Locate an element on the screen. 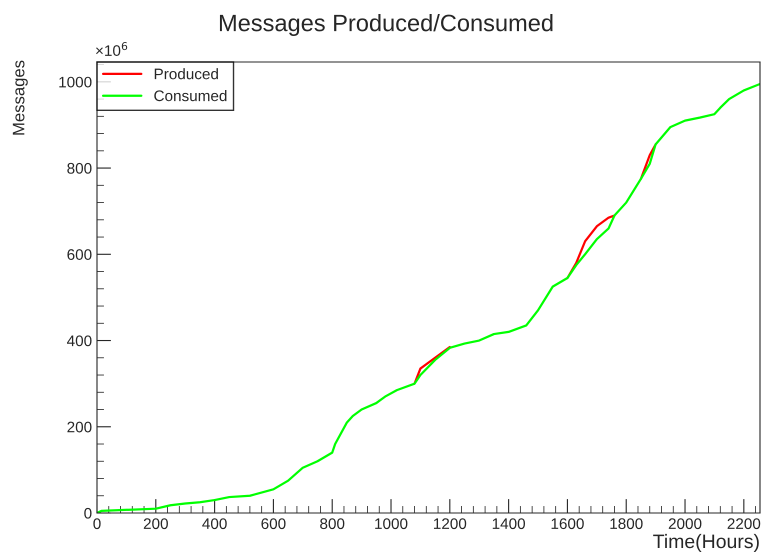 This screenshot has height=555, width=772. x-tick-label: 600 is located at coordinates (273, 524).